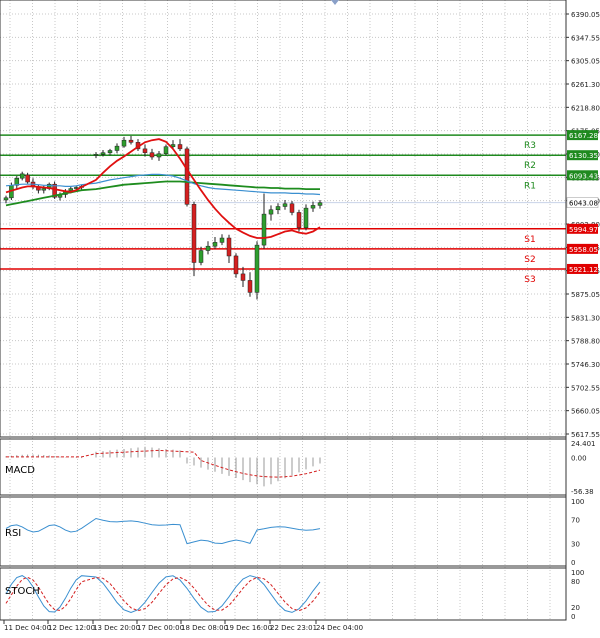  What do you see at coordinates (583, 204) in the screenshot?
I see `current-price-label: 6043.08` at bounding box center [583, 204].